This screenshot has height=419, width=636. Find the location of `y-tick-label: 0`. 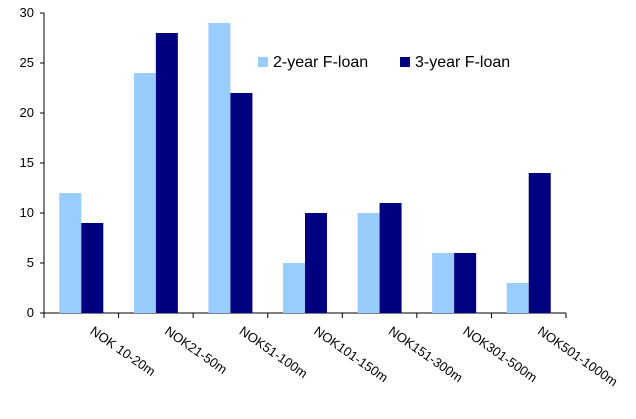

y-tick-label: 0 is located at coordinates (30, 312).